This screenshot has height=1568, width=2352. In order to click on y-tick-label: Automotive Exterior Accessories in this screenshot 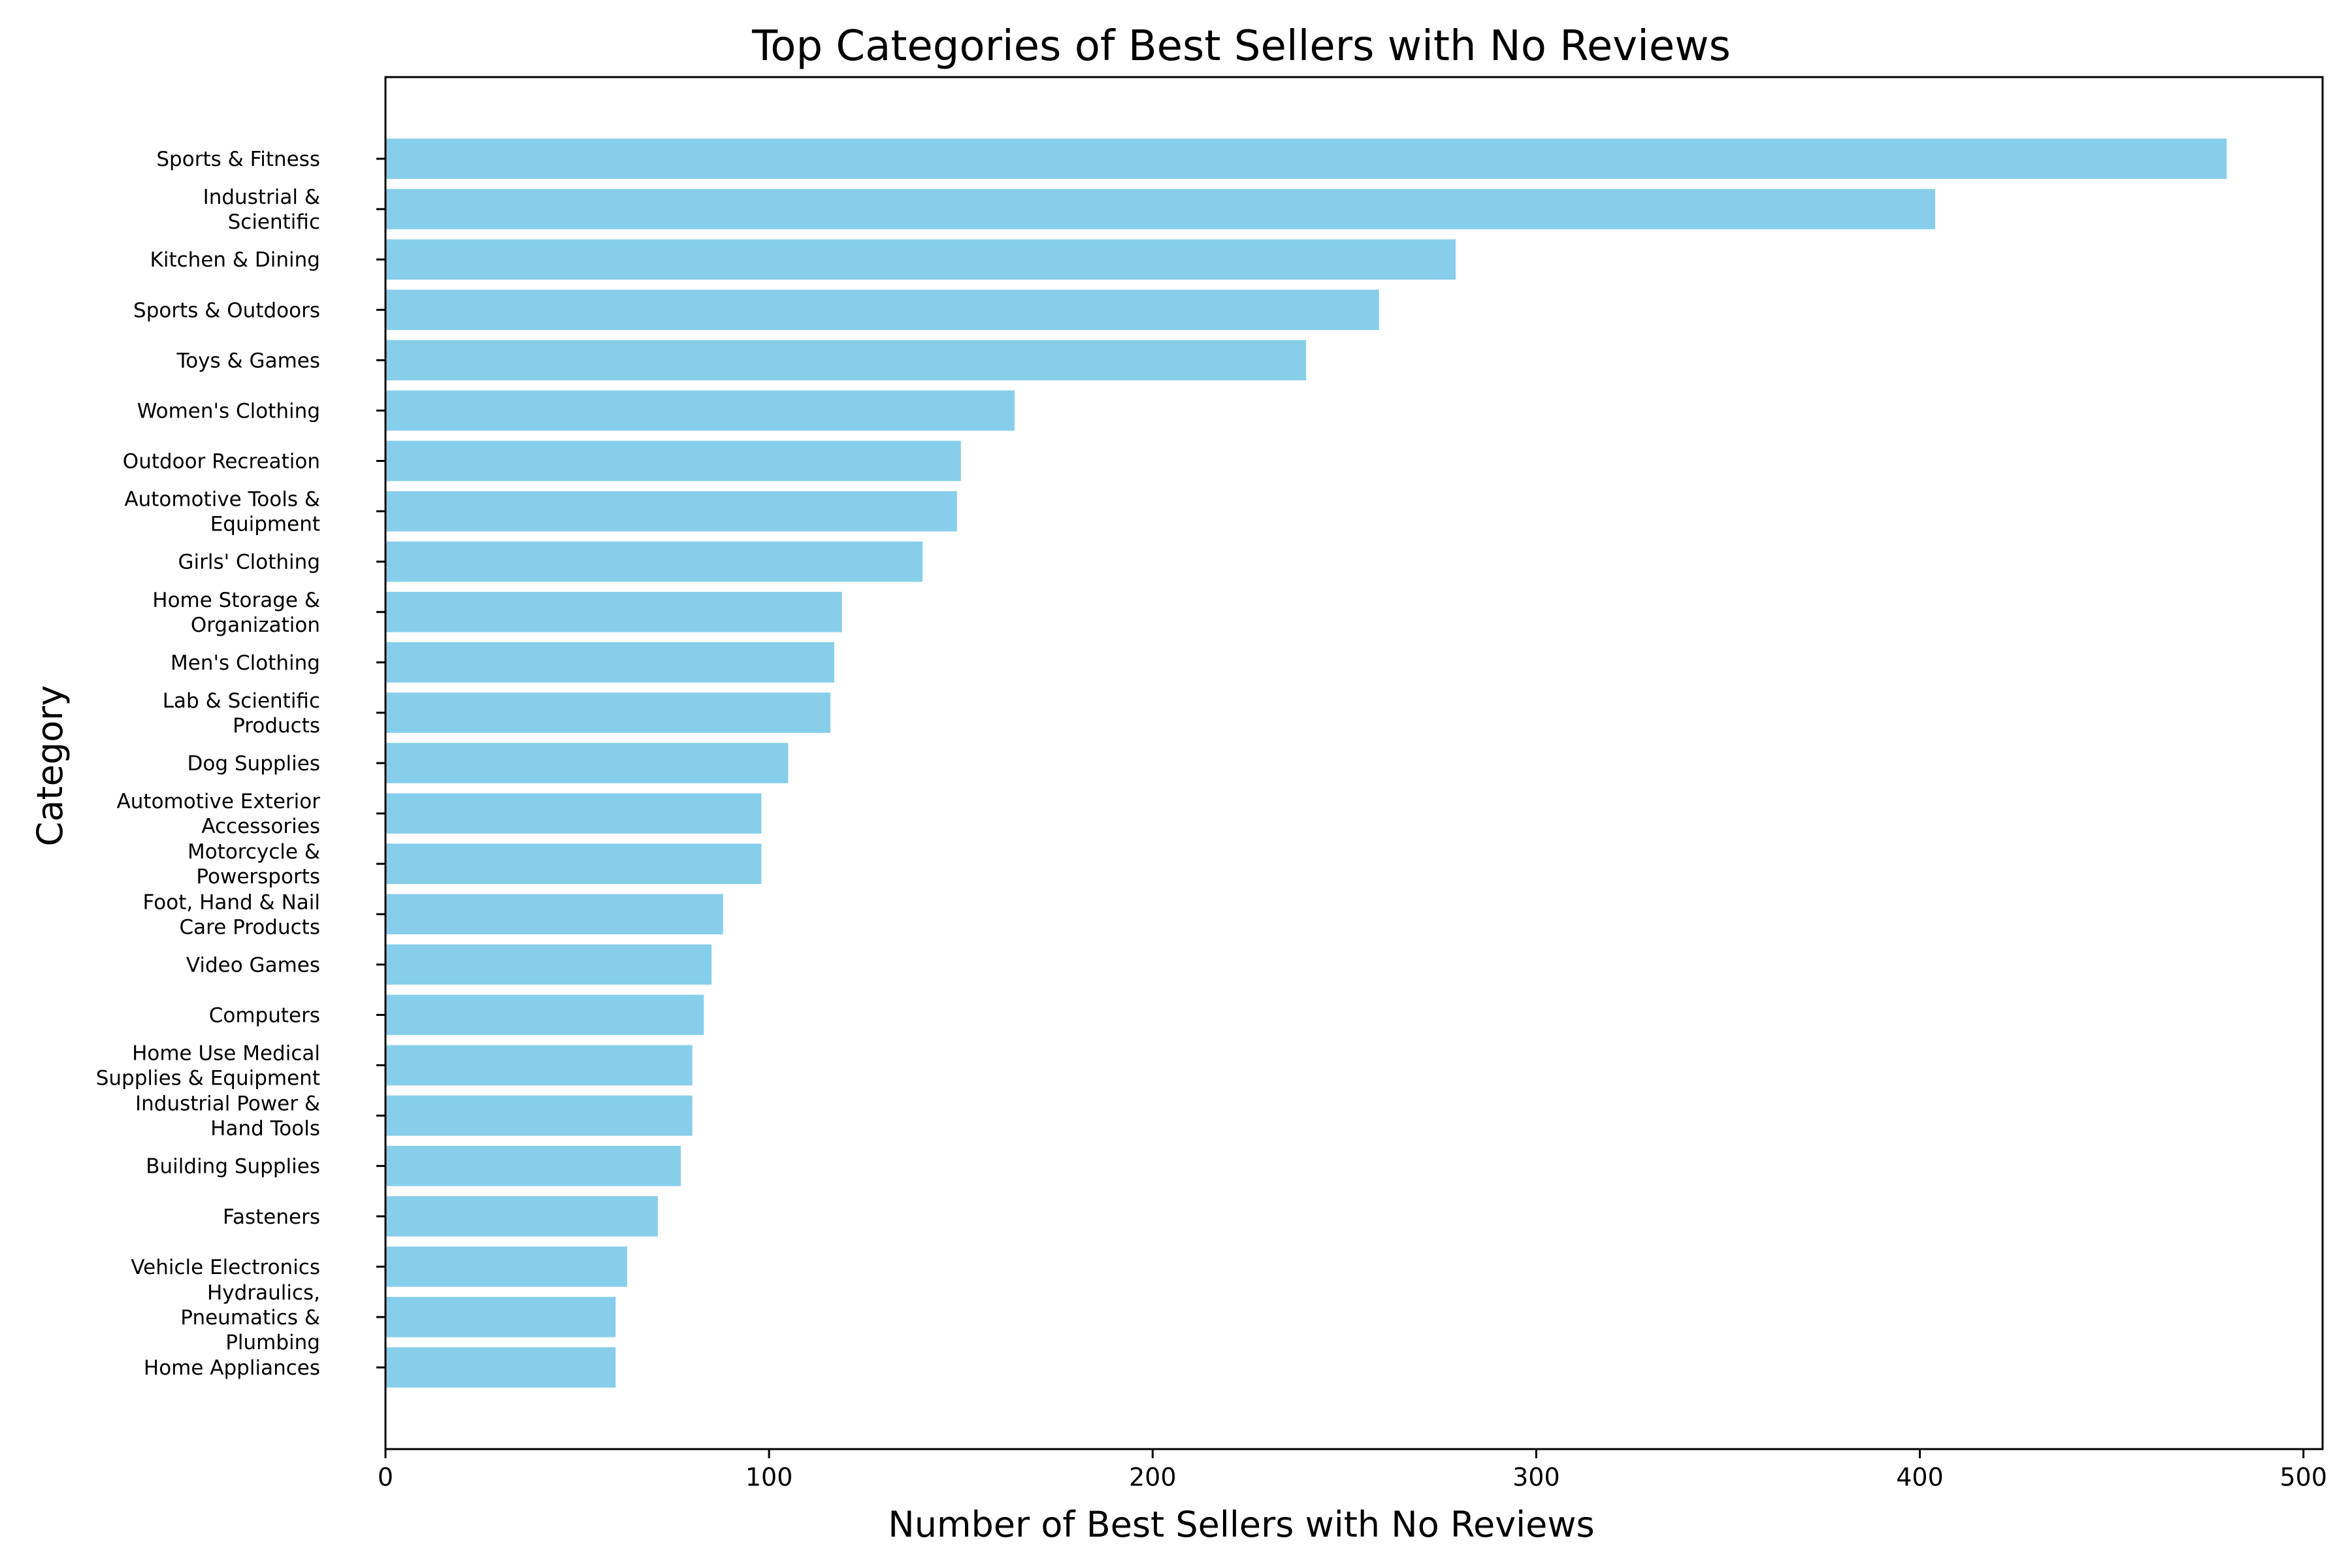, I will do `click(219, 814)`.